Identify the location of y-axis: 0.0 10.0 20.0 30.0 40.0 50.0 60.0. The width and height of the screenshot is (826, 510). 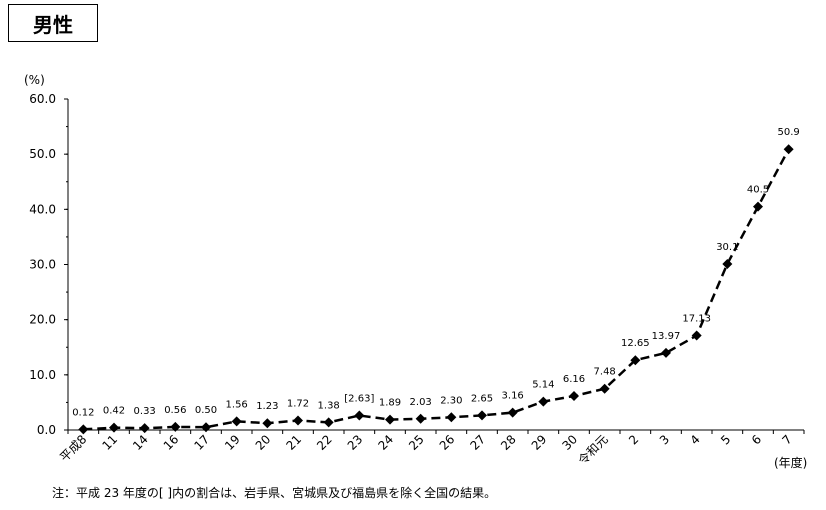
(49, 264).